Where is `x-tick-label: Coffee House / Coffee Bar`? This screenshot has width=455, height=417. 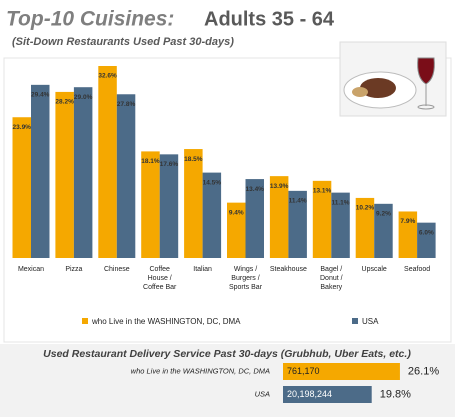
x-tick-label: Coffee House / Coffee Bar is located at coordinates (160, 278).